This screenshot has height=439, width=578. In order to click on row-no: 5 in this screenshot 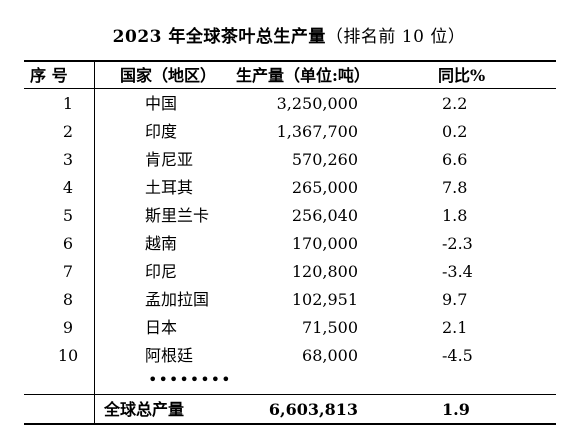, I will do `click(68, 215)`.